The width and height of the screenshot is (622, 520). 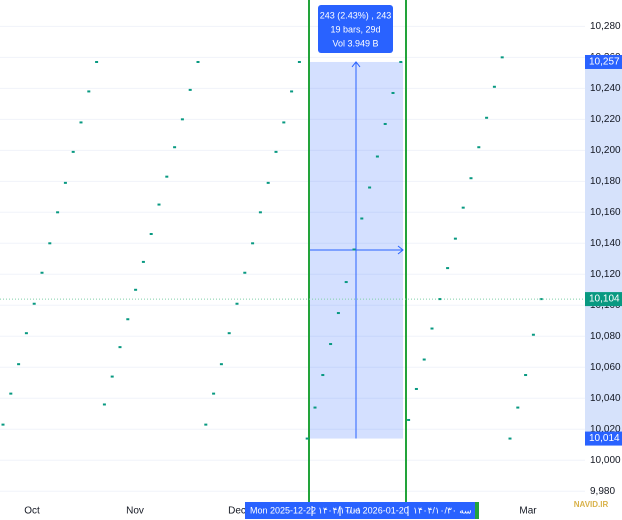 I want to click on y-tick-label: 10,200, so click(x=605, y=150).